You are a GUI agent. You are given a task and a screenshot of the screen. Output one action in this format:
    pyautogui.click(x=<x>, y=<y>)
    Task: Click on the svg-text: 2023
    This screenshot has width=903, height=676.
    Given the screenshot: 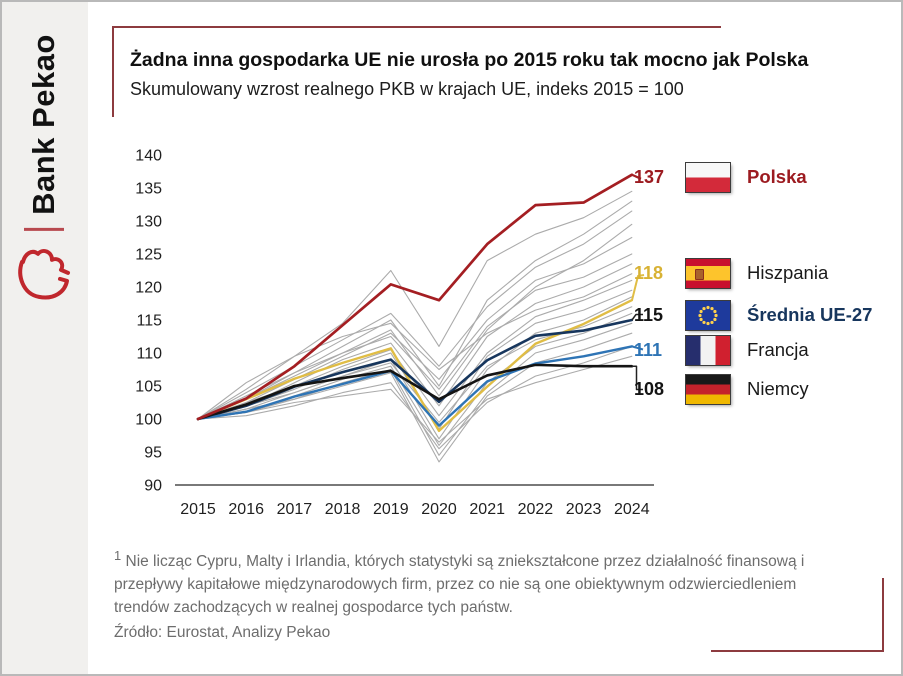 What is the action you would take?
    pyautogui.click(x=584, y=509)
    